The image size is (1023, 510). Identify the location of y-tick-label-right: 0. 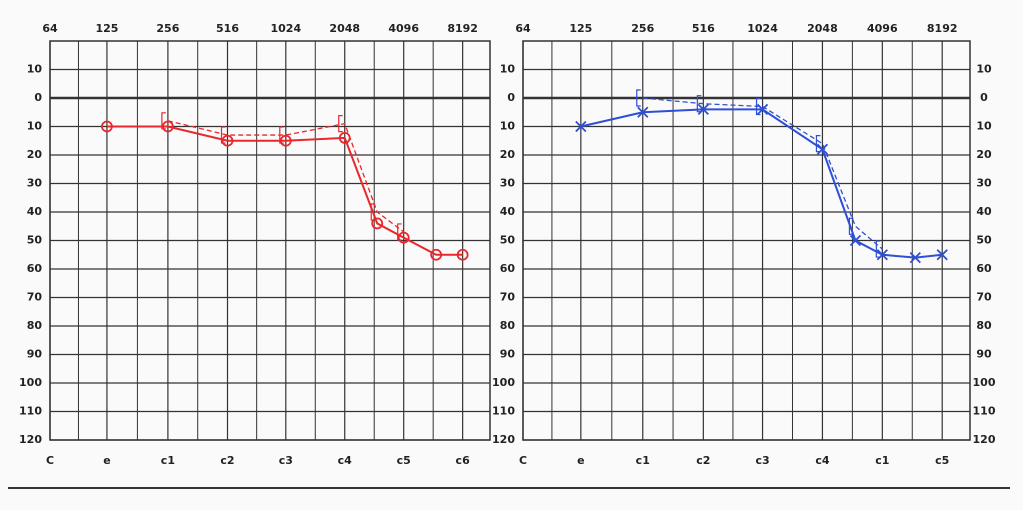
(984, 97).